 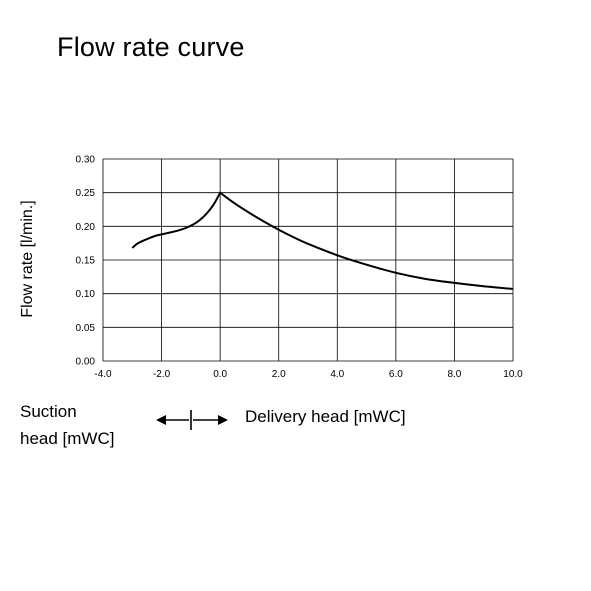 What do you see at coordinates (86, 160) in the screenshot?
I see `y-tick-label: 0.30` at bounding box center [86, 160].